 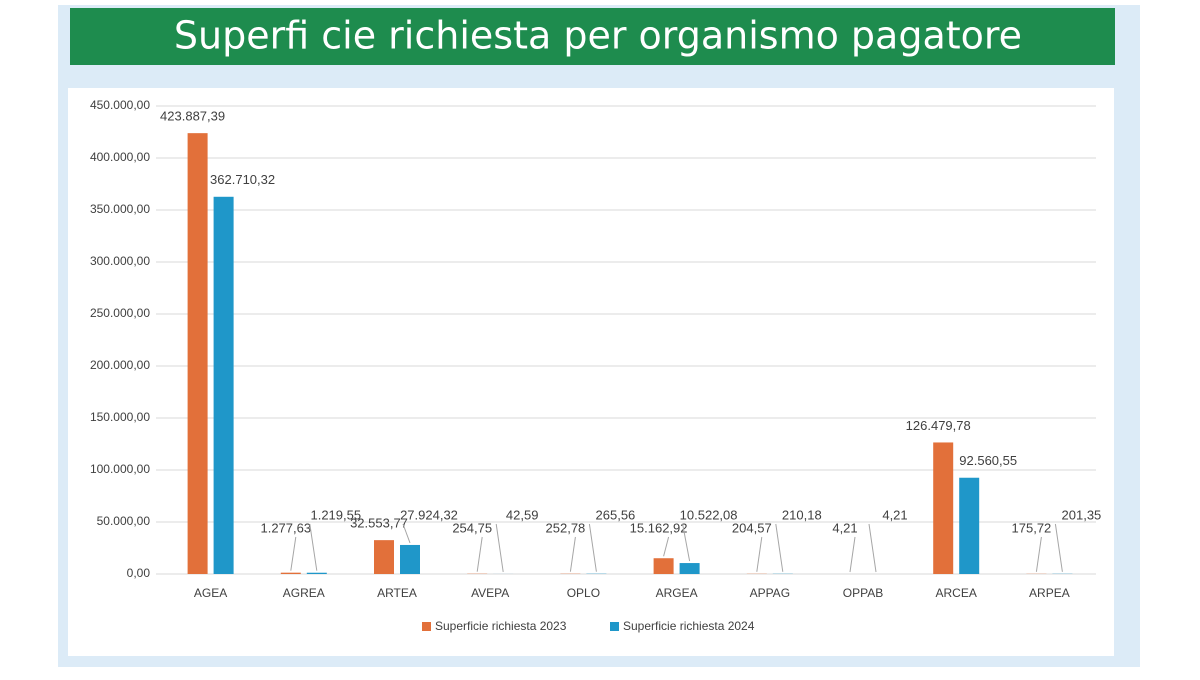 I want to click on data-label: 42,59, so click(x=522, y=514).